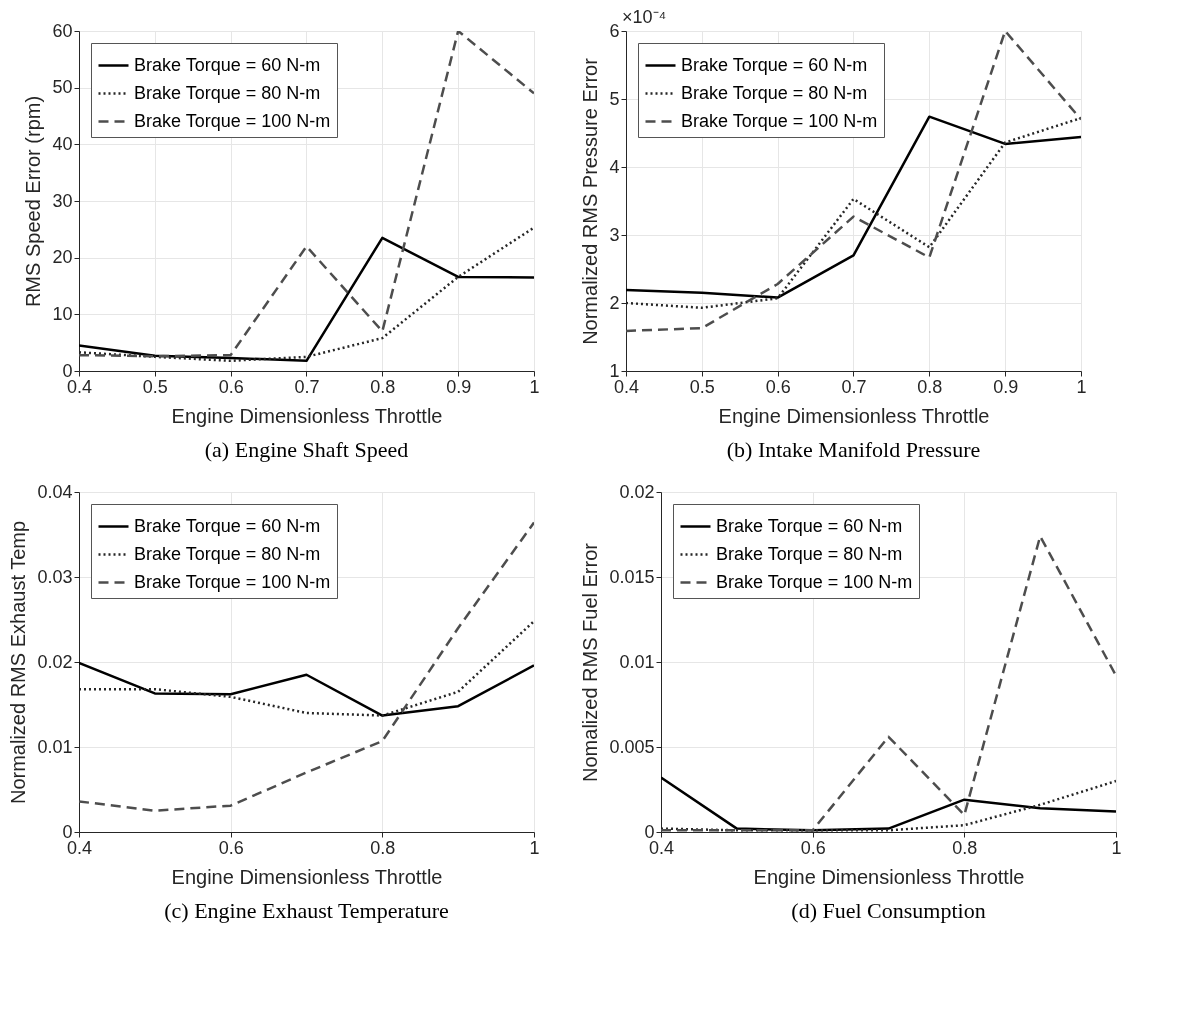 The width and height of the screenshot is (1184, 1019). I want to click on y-tick-label: 3, so click(614, 234).